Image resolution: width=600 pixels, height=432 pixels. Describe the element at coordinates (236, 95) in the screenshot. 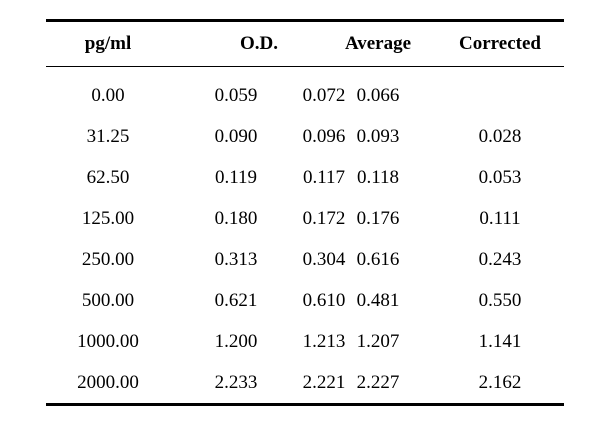

I see `cell-od-1: 0.059` at that location.